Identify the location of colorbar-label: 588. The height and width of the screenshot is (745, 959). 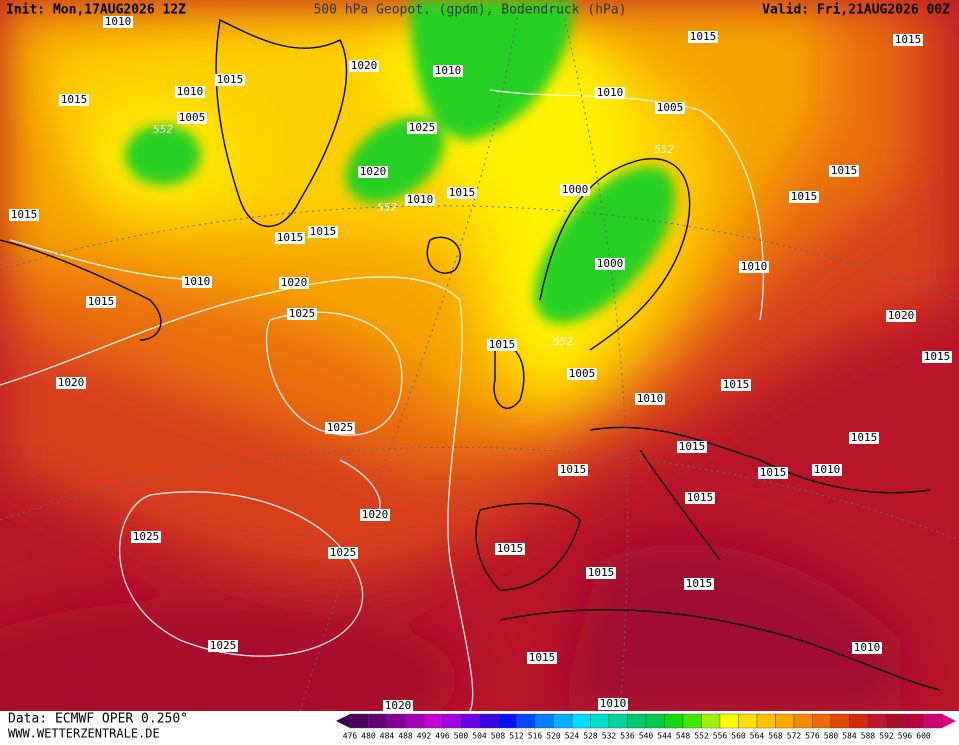
(868, 736).